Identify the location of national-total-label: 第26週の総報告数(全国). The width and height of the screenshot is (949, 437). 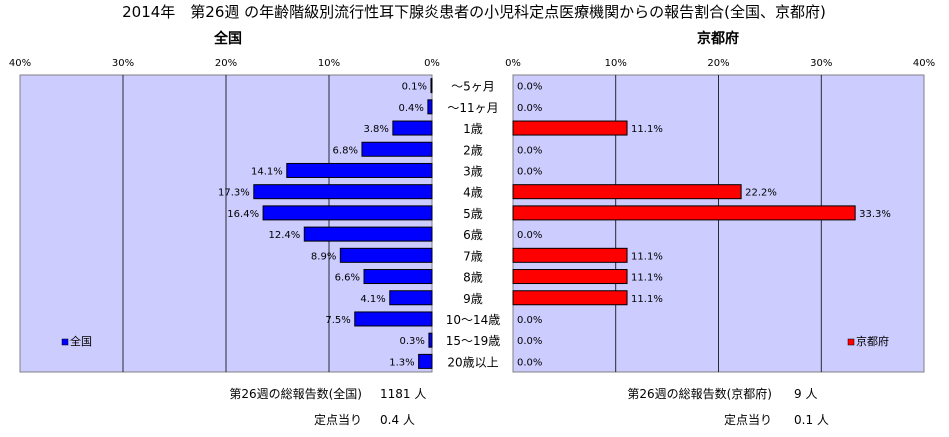
(295, 393).